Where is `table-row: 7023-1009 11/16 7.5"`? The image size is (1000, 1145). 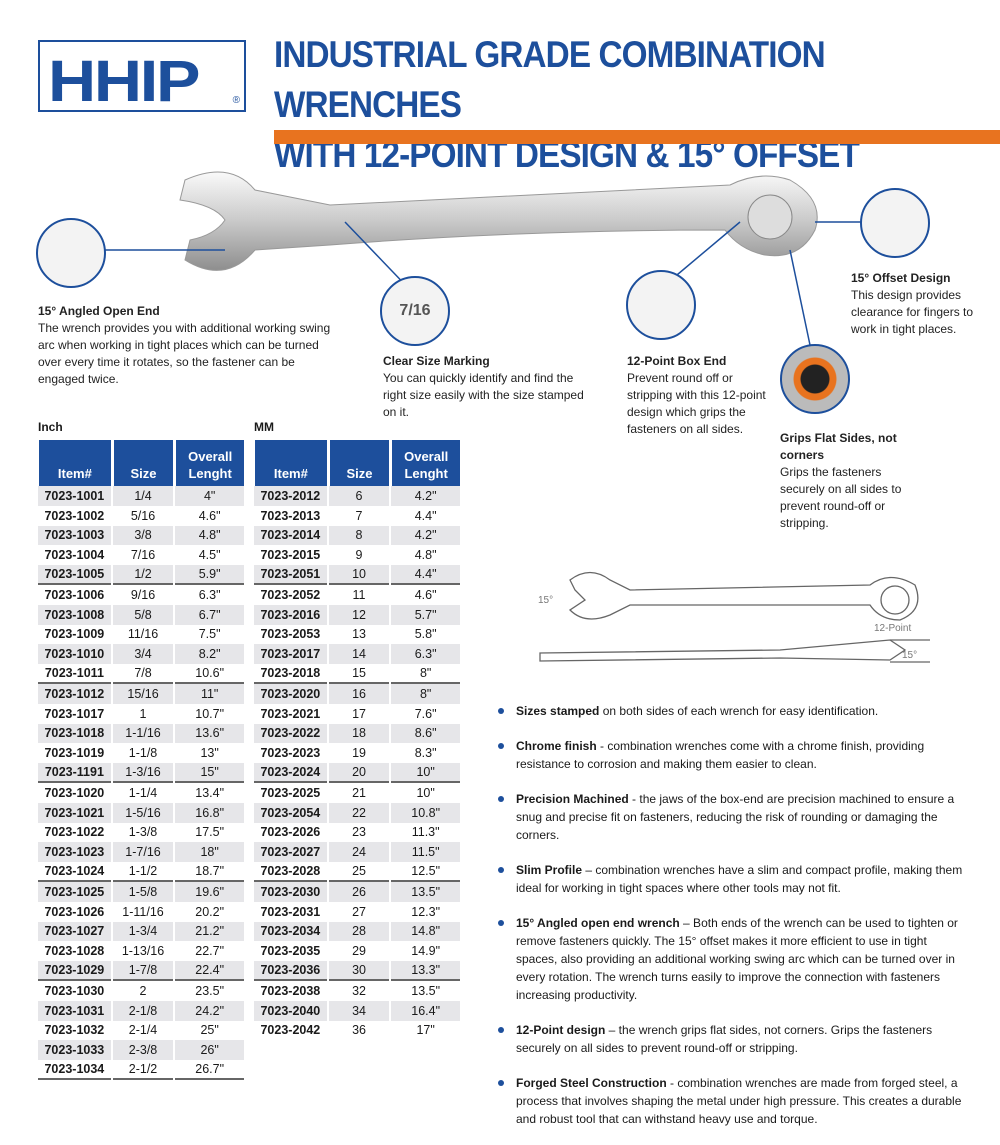
table-row: 7023-1009 11/16 7.5" is located at coordinates (141, 635).